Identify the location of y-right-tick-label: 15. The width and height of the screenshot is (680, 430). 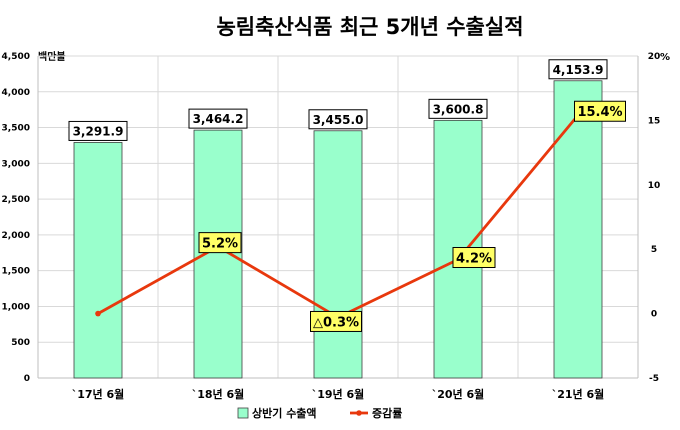
(654, 121).